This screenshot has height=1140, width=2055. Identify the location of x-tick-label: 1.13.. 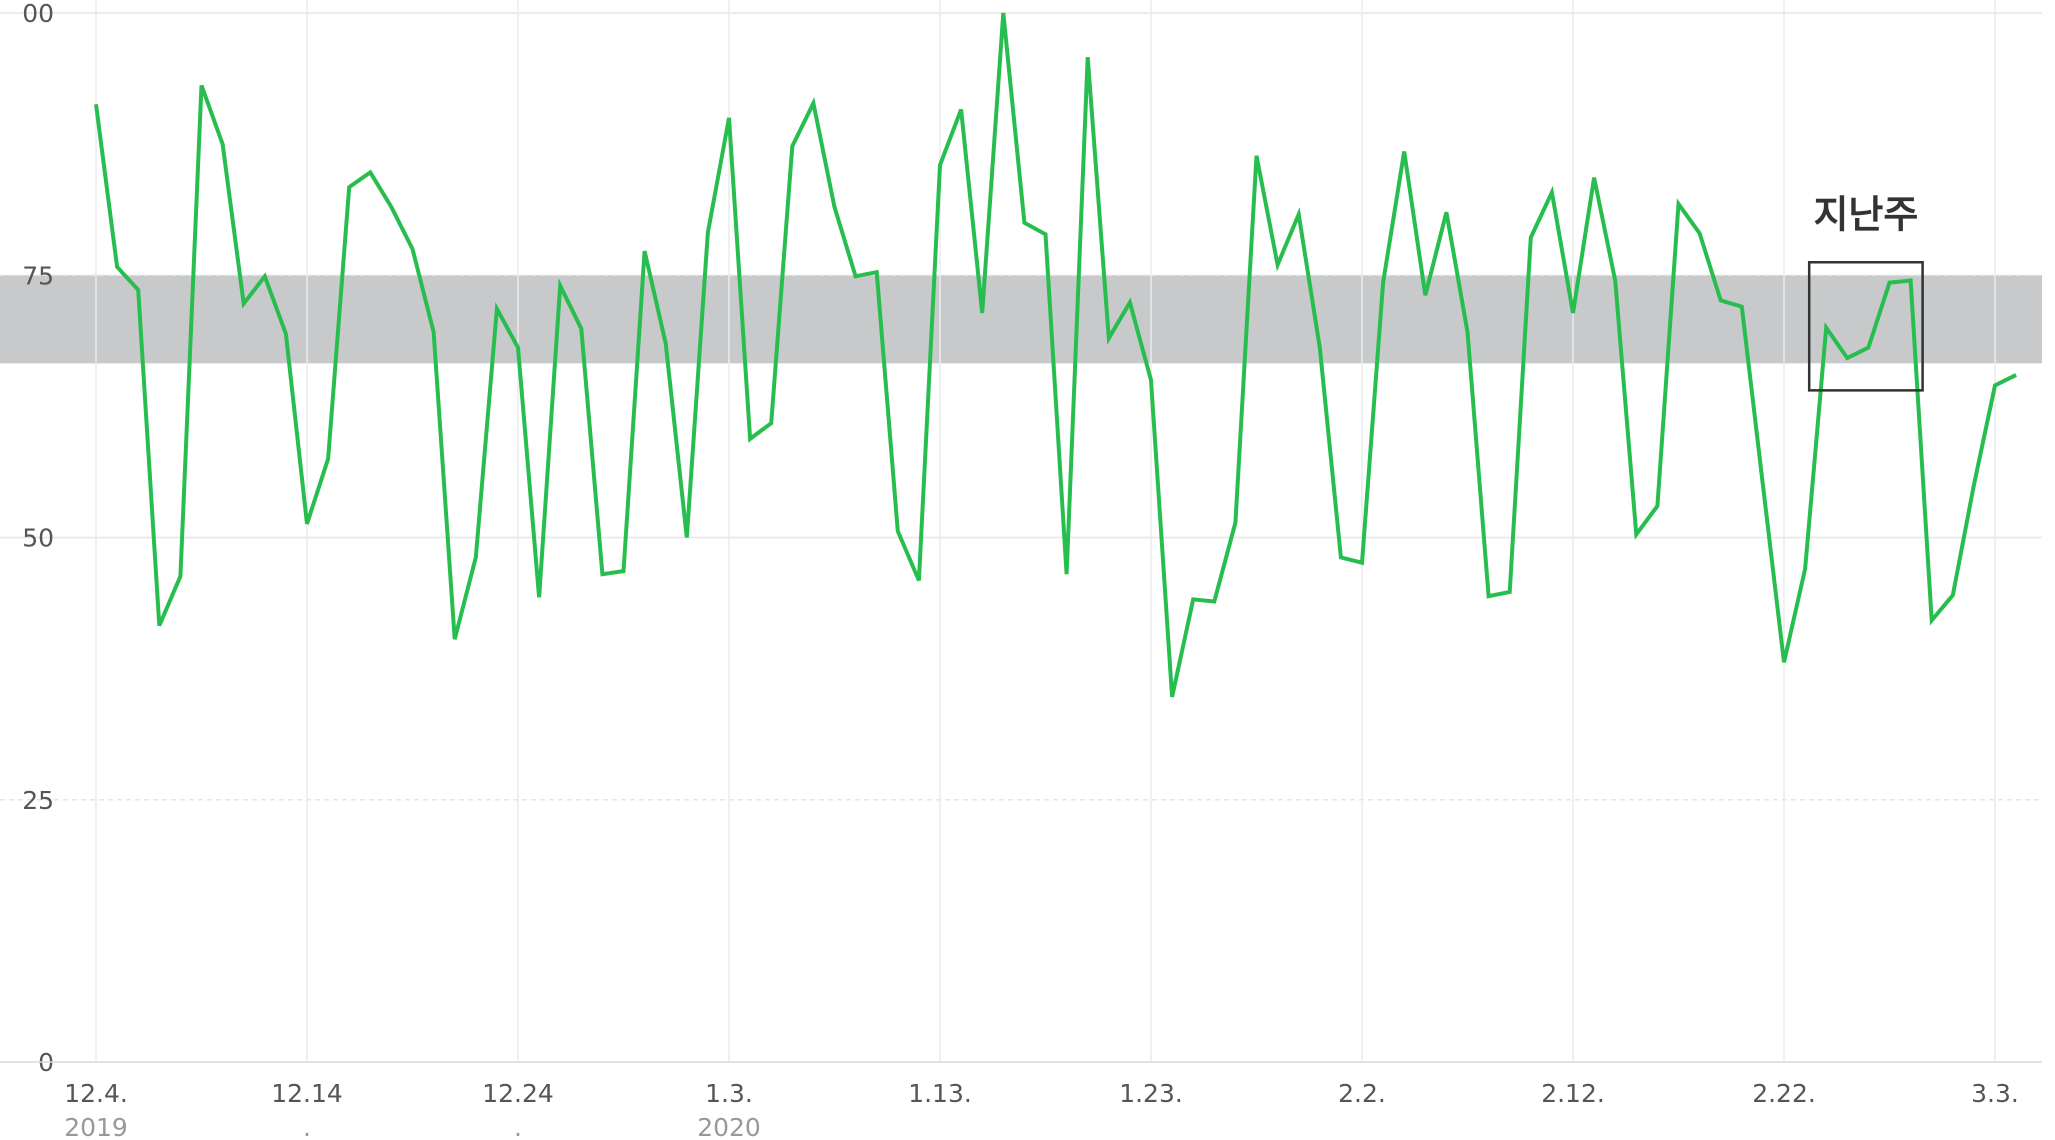
(940, 1093).